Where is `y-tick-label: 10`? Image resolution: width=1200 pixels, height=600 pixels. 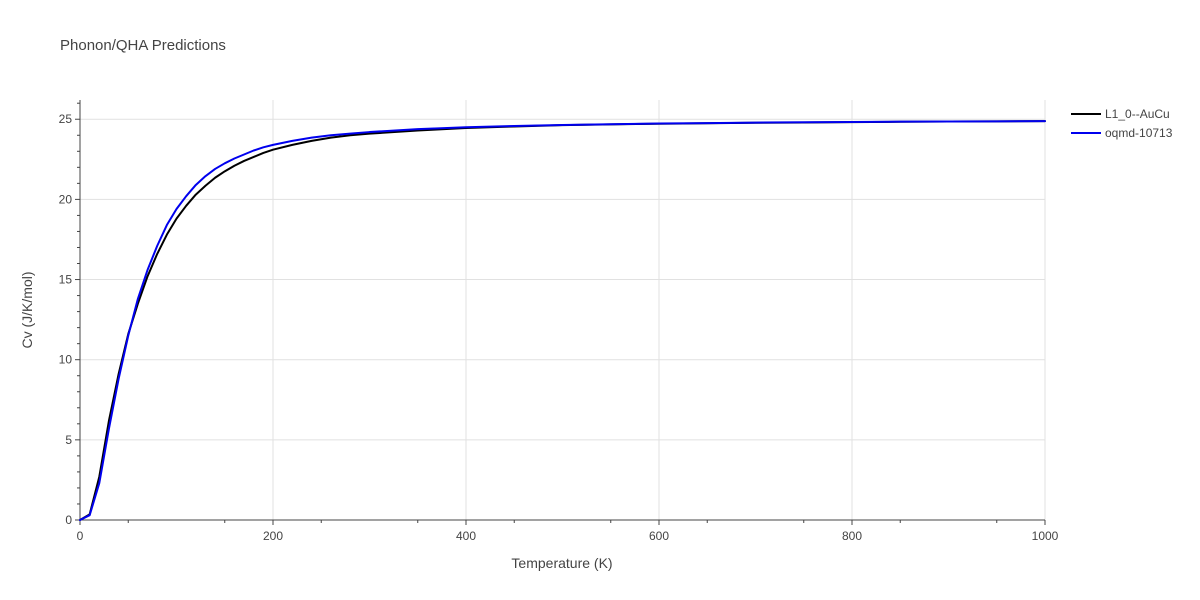 y-tick-label: 10 is located at coordinates (66, 360).